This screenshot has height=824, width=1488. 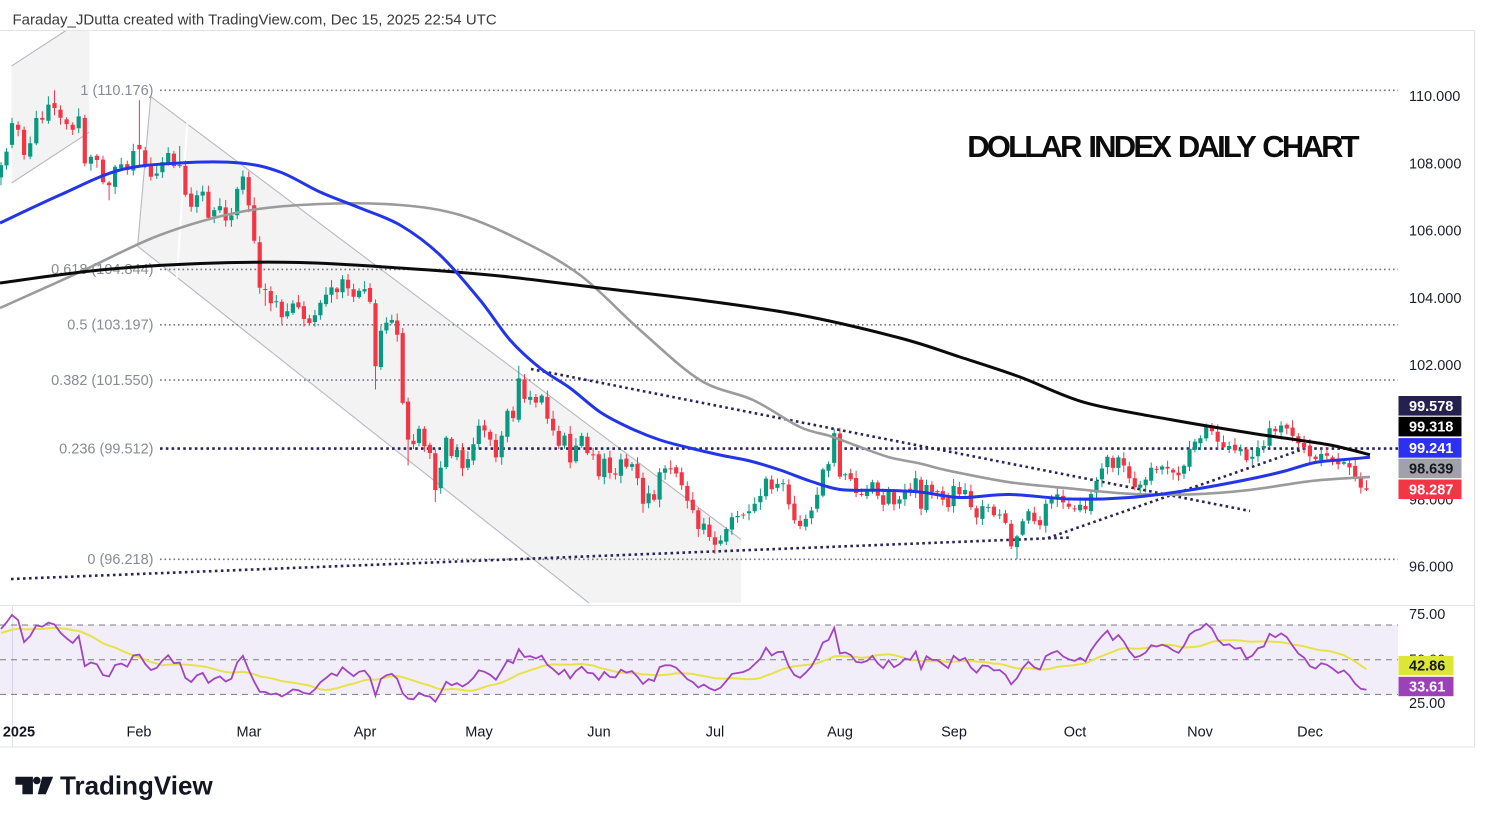 What do you see at coordinates (1435, 299) in the screenshot?
I see `svg-text: 104.000` at bounding box center [1435, 299].